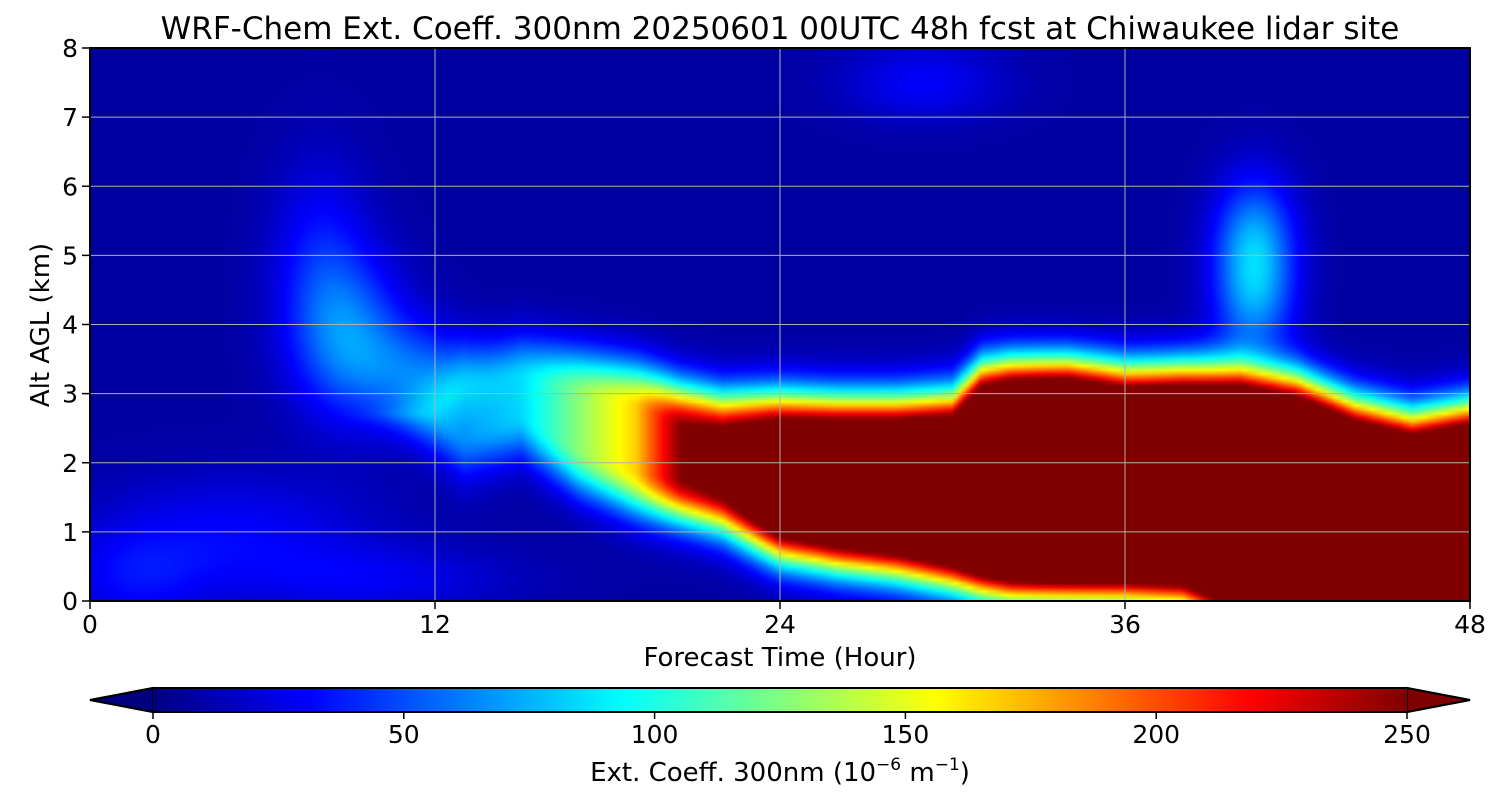 Image resolution: width=1500 pixels, height=800 pixels. What do you see at coordinates (1407, 734) in the screenshot?
I see `colorbar-tick-label: 250` at bounding box center [1407, 734].